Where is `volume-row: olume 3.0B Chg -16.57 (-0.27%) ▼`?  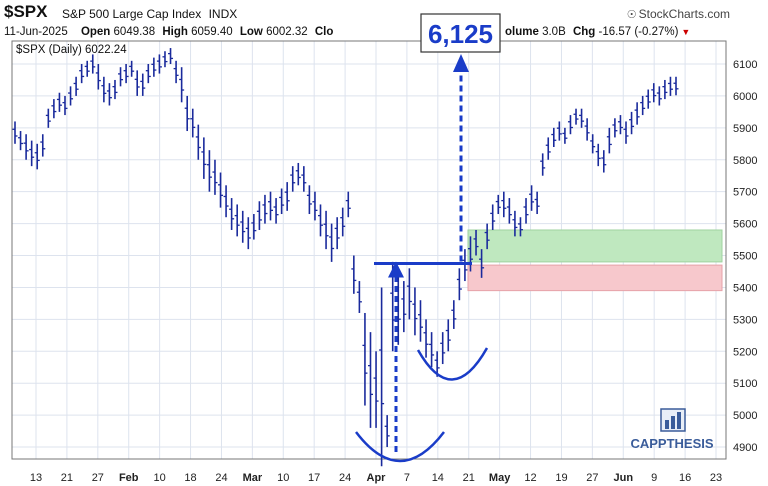
volume-row: olume 3.0B Chg -16.57 (-0.27%) ▼ is located at coordinates (597, 32).